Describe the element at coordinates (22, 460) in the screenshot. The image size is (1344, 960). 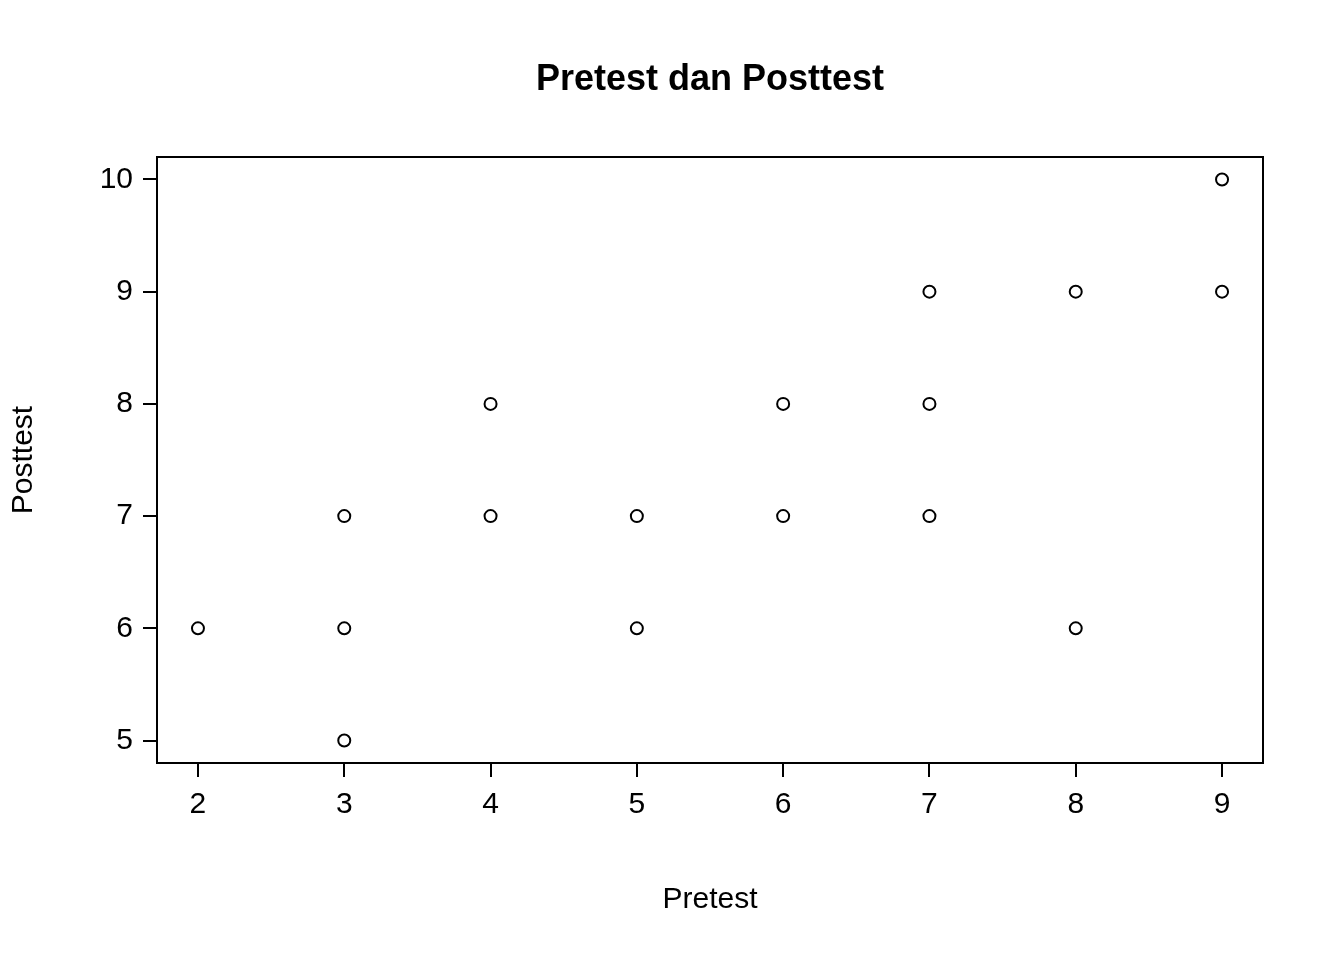
I see `y-axis-title: Posttest` at that location.